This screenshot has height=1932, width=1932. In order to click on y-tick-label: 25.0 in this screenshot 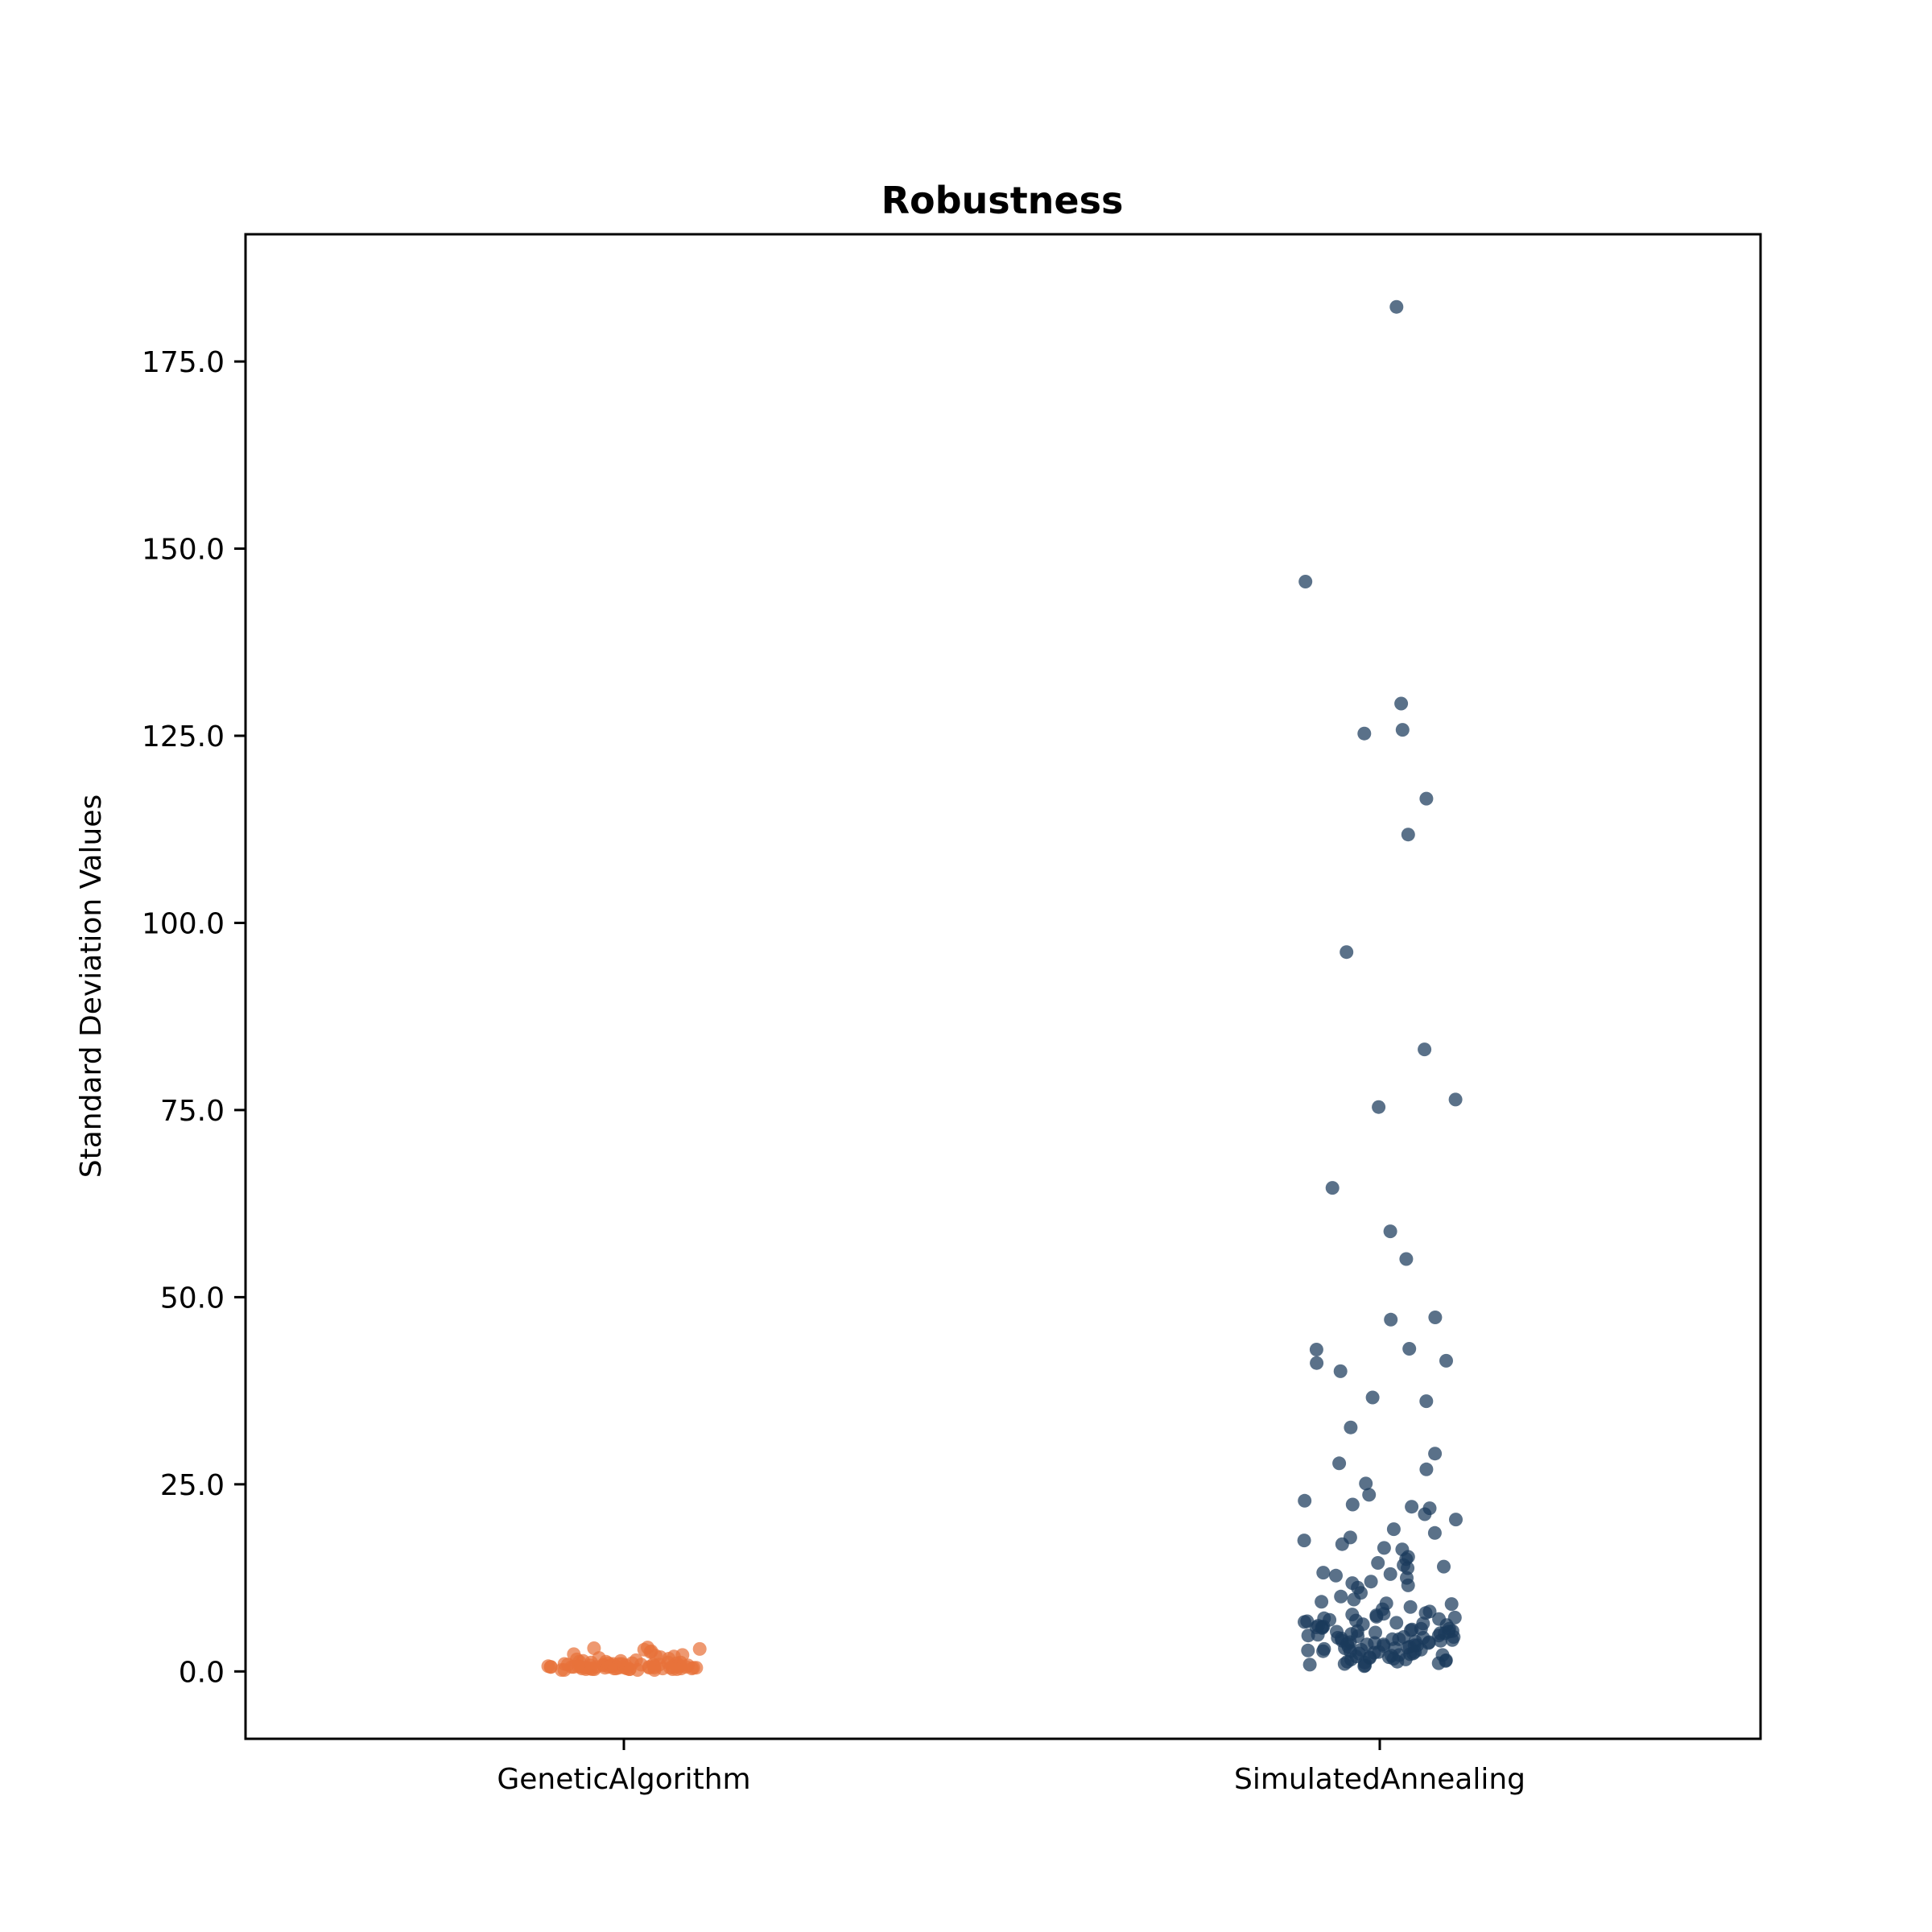, I will do `click(192, 1485)`.